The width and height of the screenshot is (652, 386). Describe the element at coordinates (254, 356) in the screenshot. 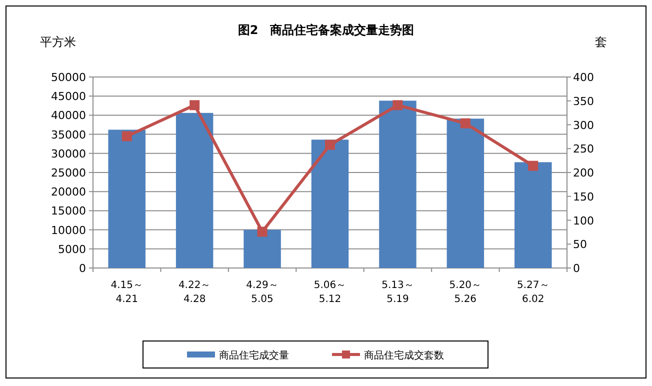

I see `legend-label: 商品住宅成交量` at that location.